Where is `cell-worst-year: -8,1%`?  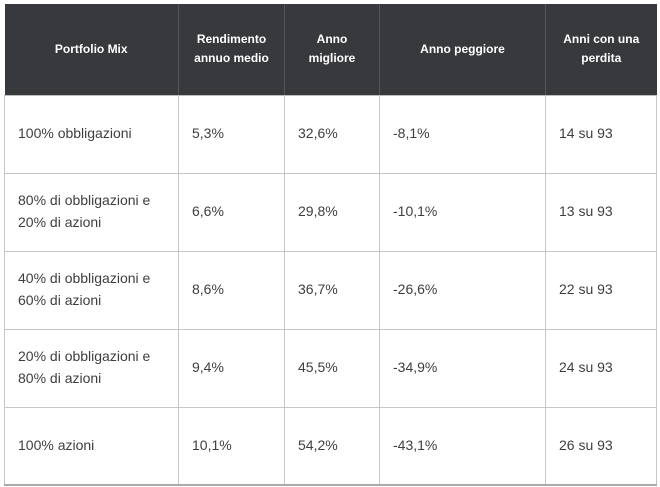
cell-worst-year: -8,1% is located at coordinates (462, 134).